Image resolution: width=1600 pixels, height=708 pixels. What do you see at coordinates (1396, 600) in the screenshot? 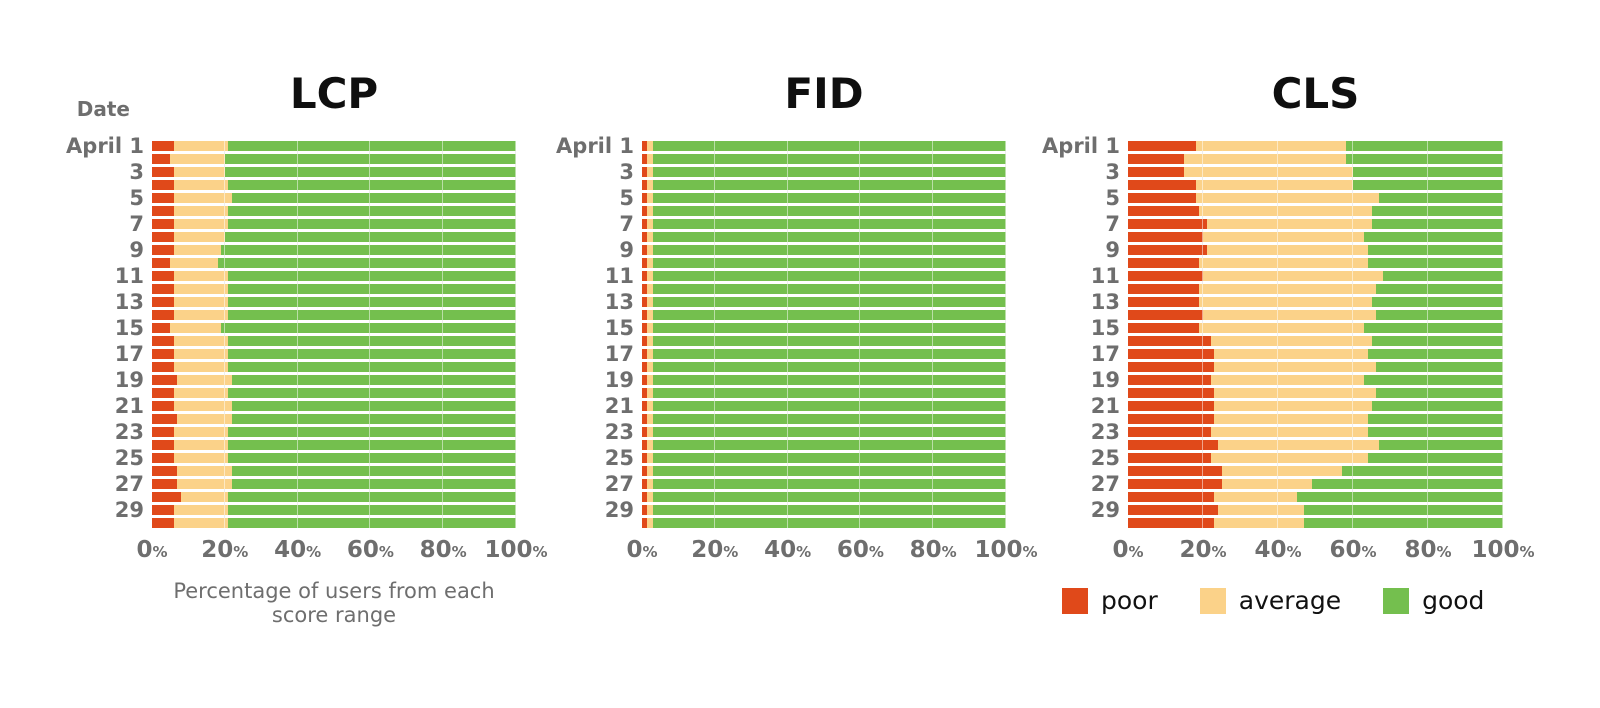
I see `legend-swatch-good` at bounding box center [1396, 600].